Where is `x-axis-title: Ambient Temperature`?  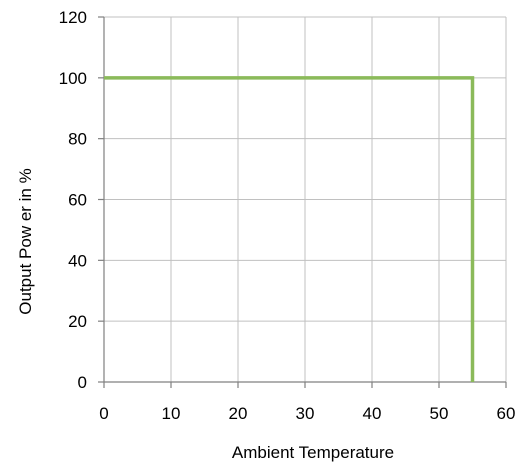 x-axis-title: Ambient Temperature is located at coordinates (313, 452).